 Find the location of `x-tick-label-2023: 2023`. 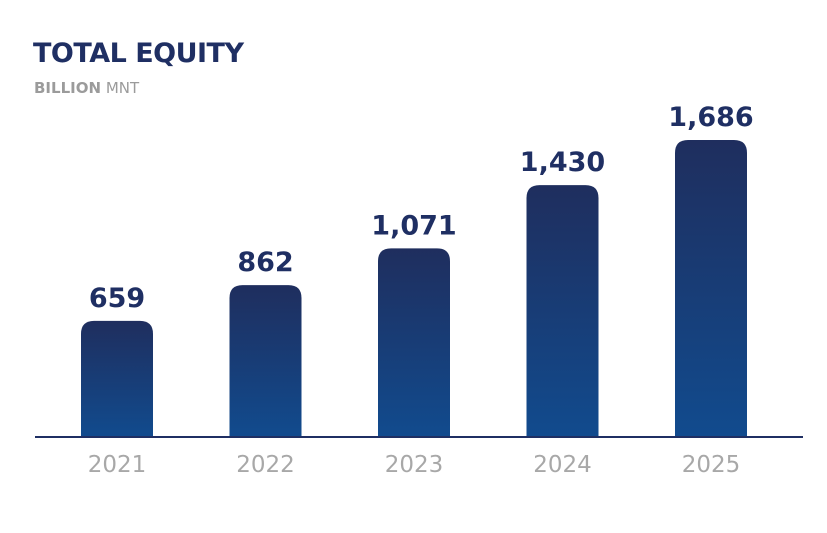

x-tick-label-2023: 2023 is located at coordinates (414, 465).